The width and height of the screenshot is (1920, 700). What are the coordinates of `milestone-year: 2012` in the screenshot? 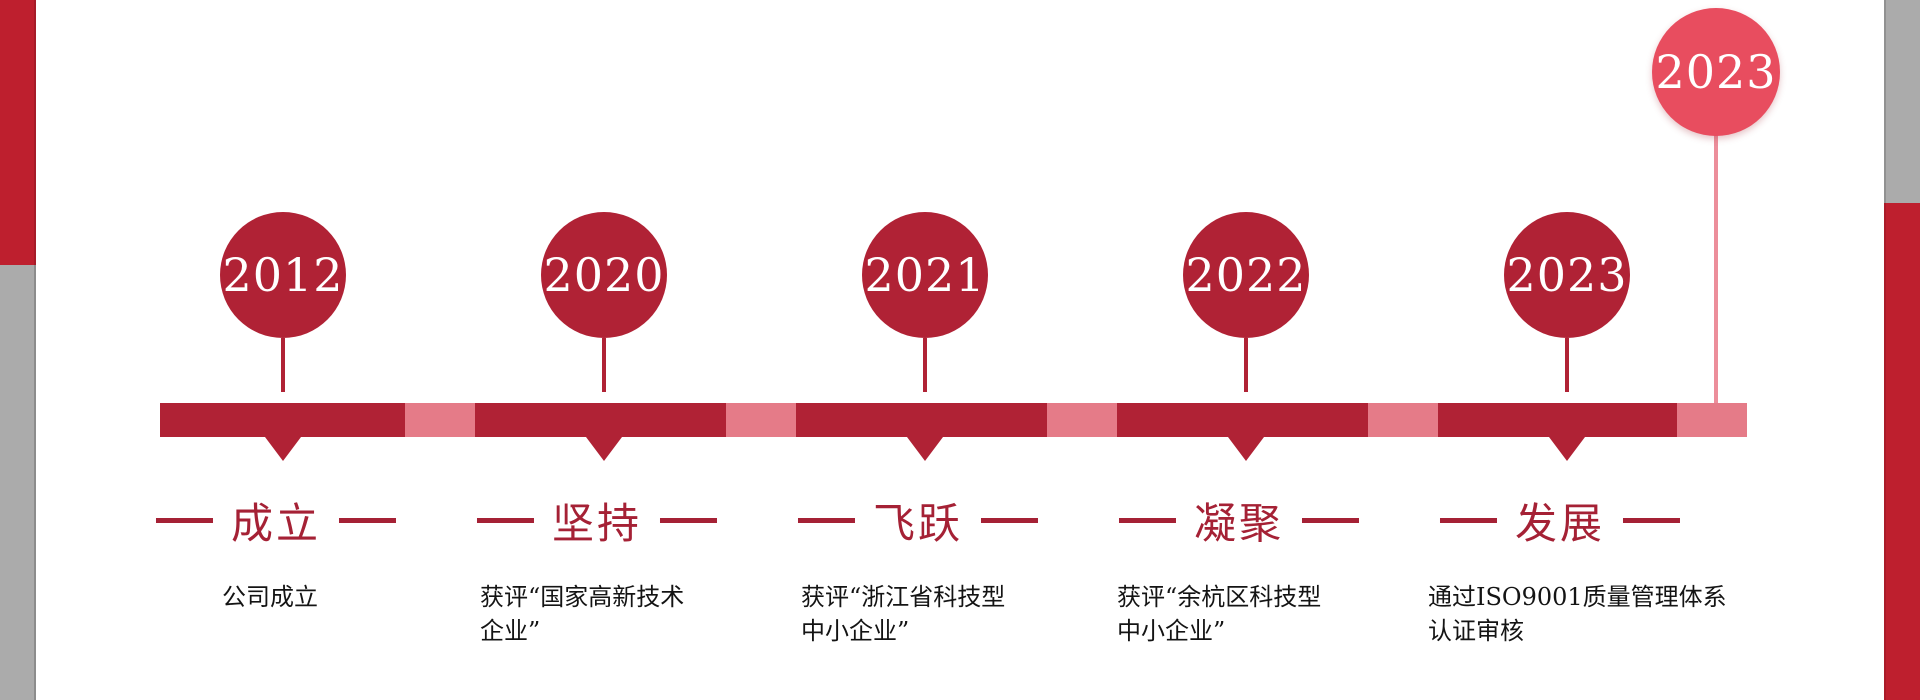 It's located at (283, 275).